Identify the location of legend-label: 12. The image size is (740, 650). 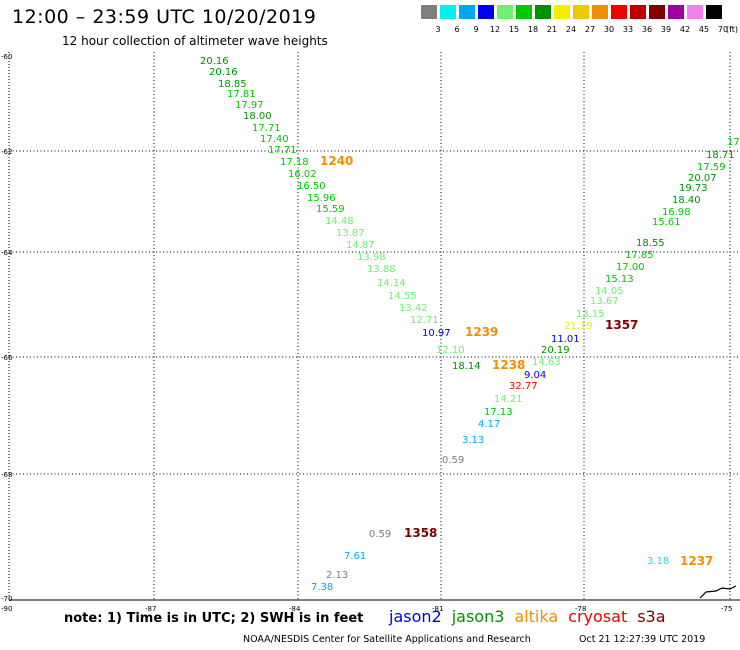
(495, 29).